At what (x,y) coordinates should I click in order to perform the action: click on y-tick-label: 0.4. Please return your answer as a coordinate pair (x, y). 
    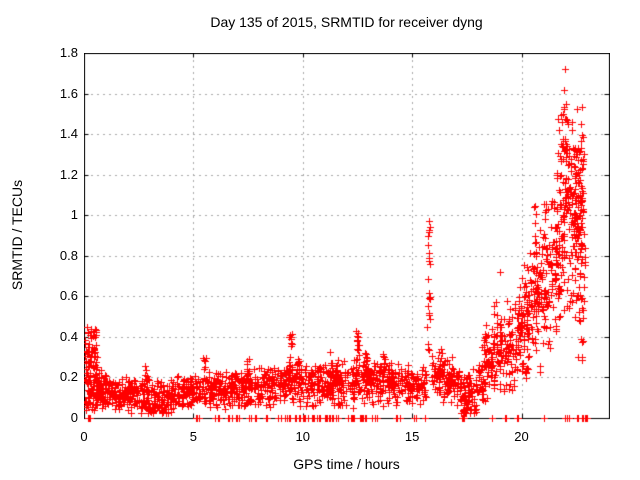
    Looking at the image, I should click on (68, 336).